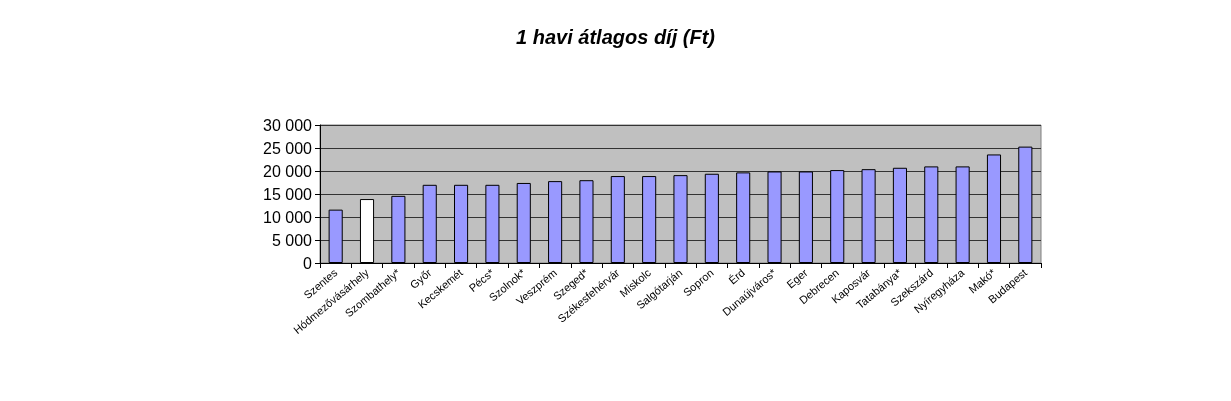 The width and height of the screenshot is (1231, 401). I want to click on y-tick-label: 0, so click(308, 263).